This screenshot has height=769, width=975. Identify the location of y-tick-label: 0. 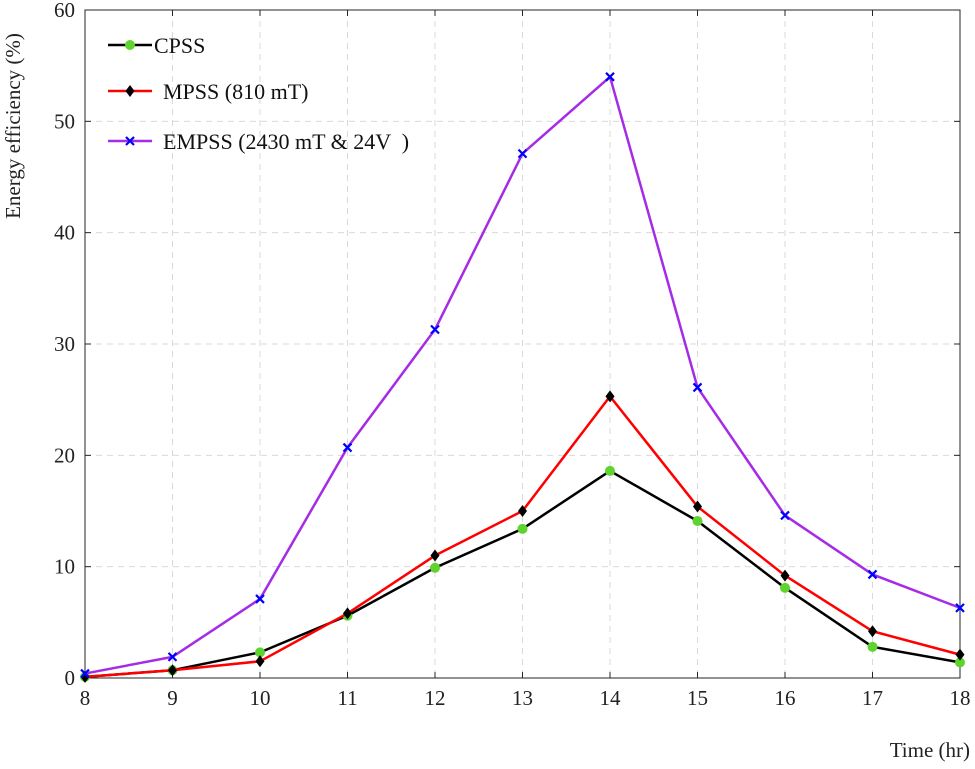
(70, 678).